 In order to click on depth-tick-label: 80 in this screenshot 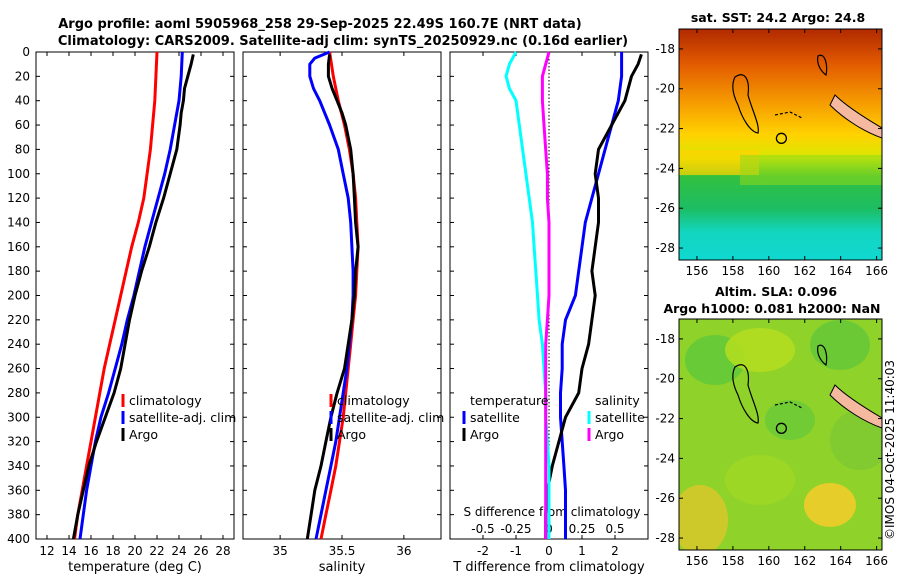, I will do `click(22, 149)`.